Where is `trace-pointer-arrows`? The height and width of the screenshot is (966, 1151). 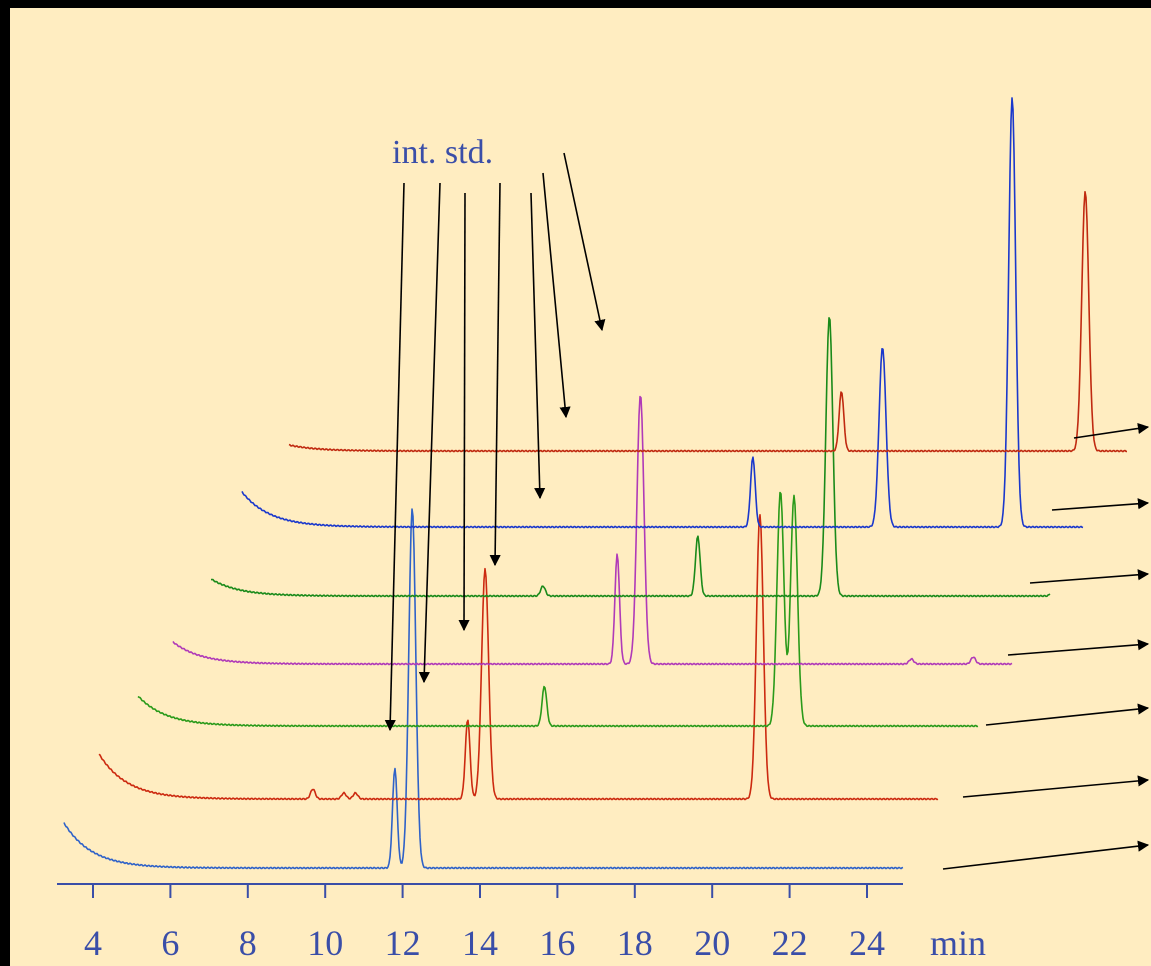
trace-pointer-arrows is located at coordinates (1046, 646).